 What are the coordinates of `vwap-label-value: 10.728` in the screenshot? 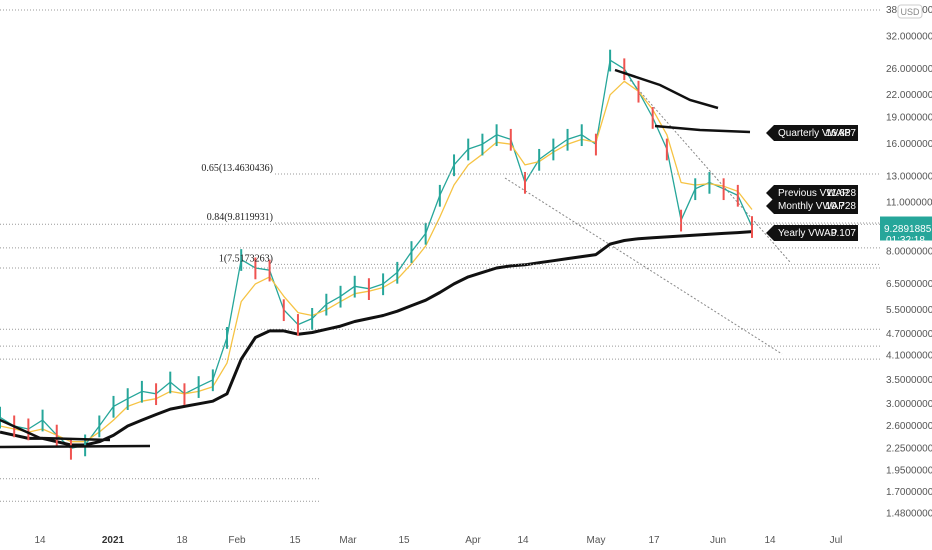 It's located at (840, 206).